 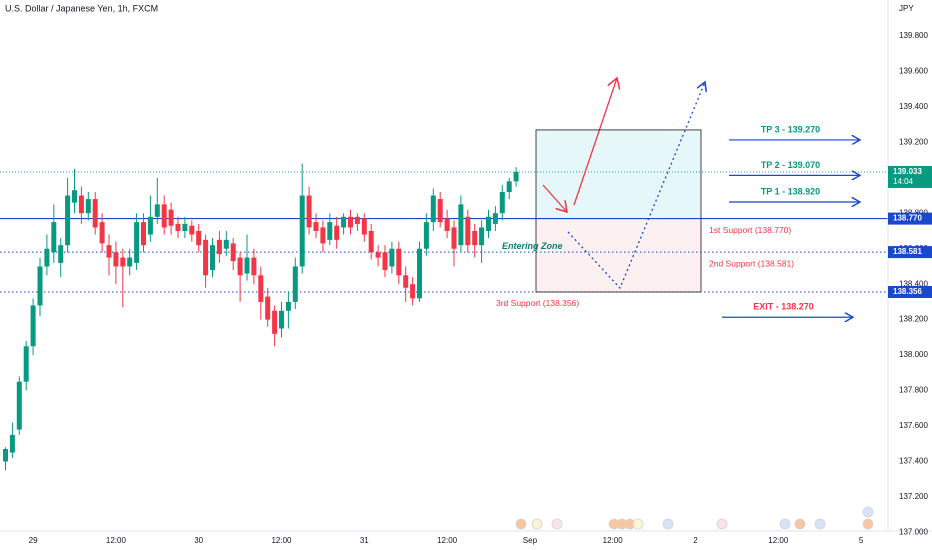 What do you see at coordinates (861, 540) in the screenshot?
I see `x-tick-label: 5` at bounding box center [861, 540].